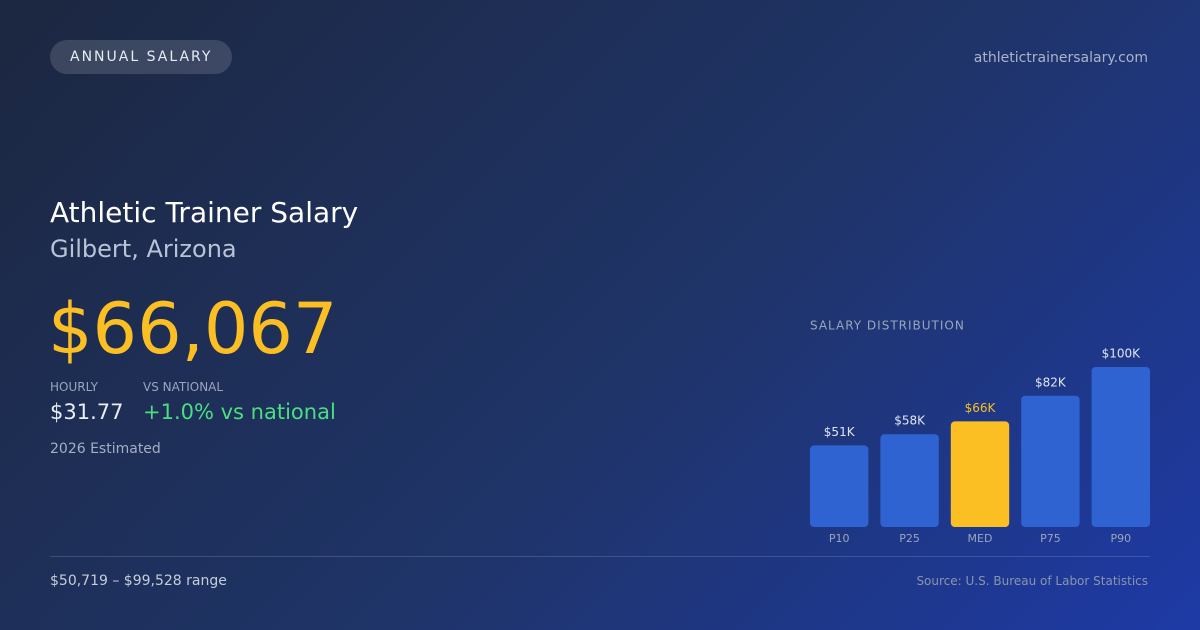 The width and height of the screenshot is (1200, 630). I want to click on value-label: $51K, so click(840, 432).